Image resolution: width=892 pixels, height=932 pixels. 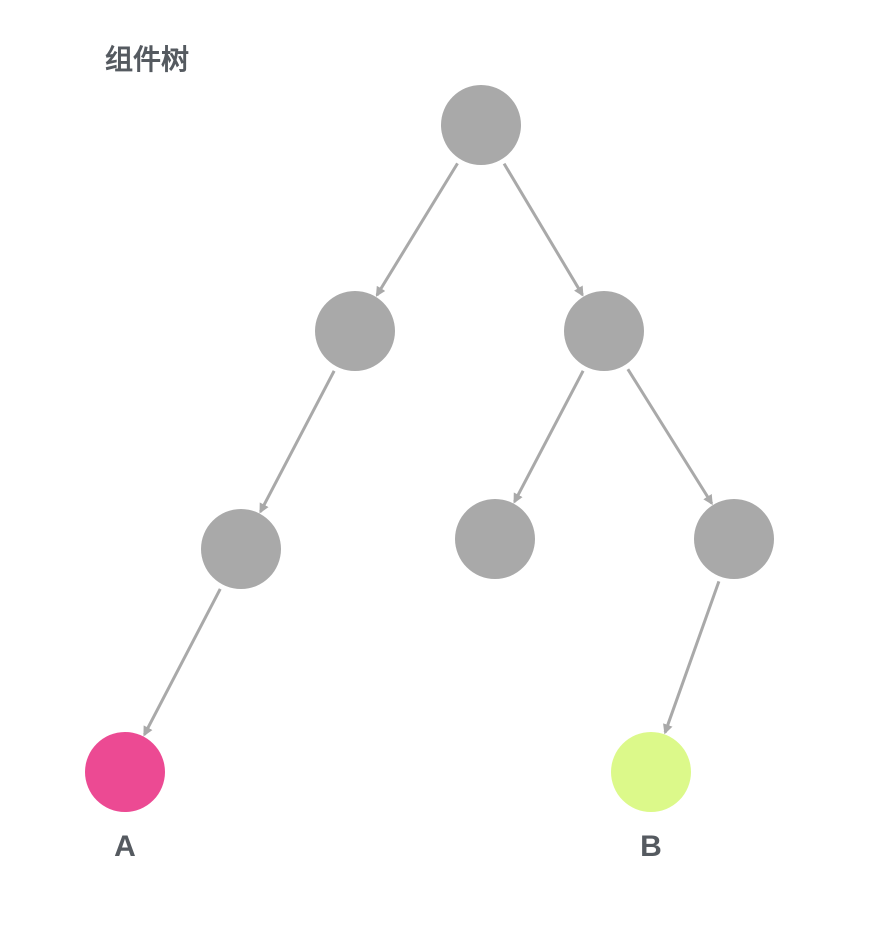 What do you see at coordinates (355, 331) in the screenshot?
I see `node-left` at bounding box center [355, 331].